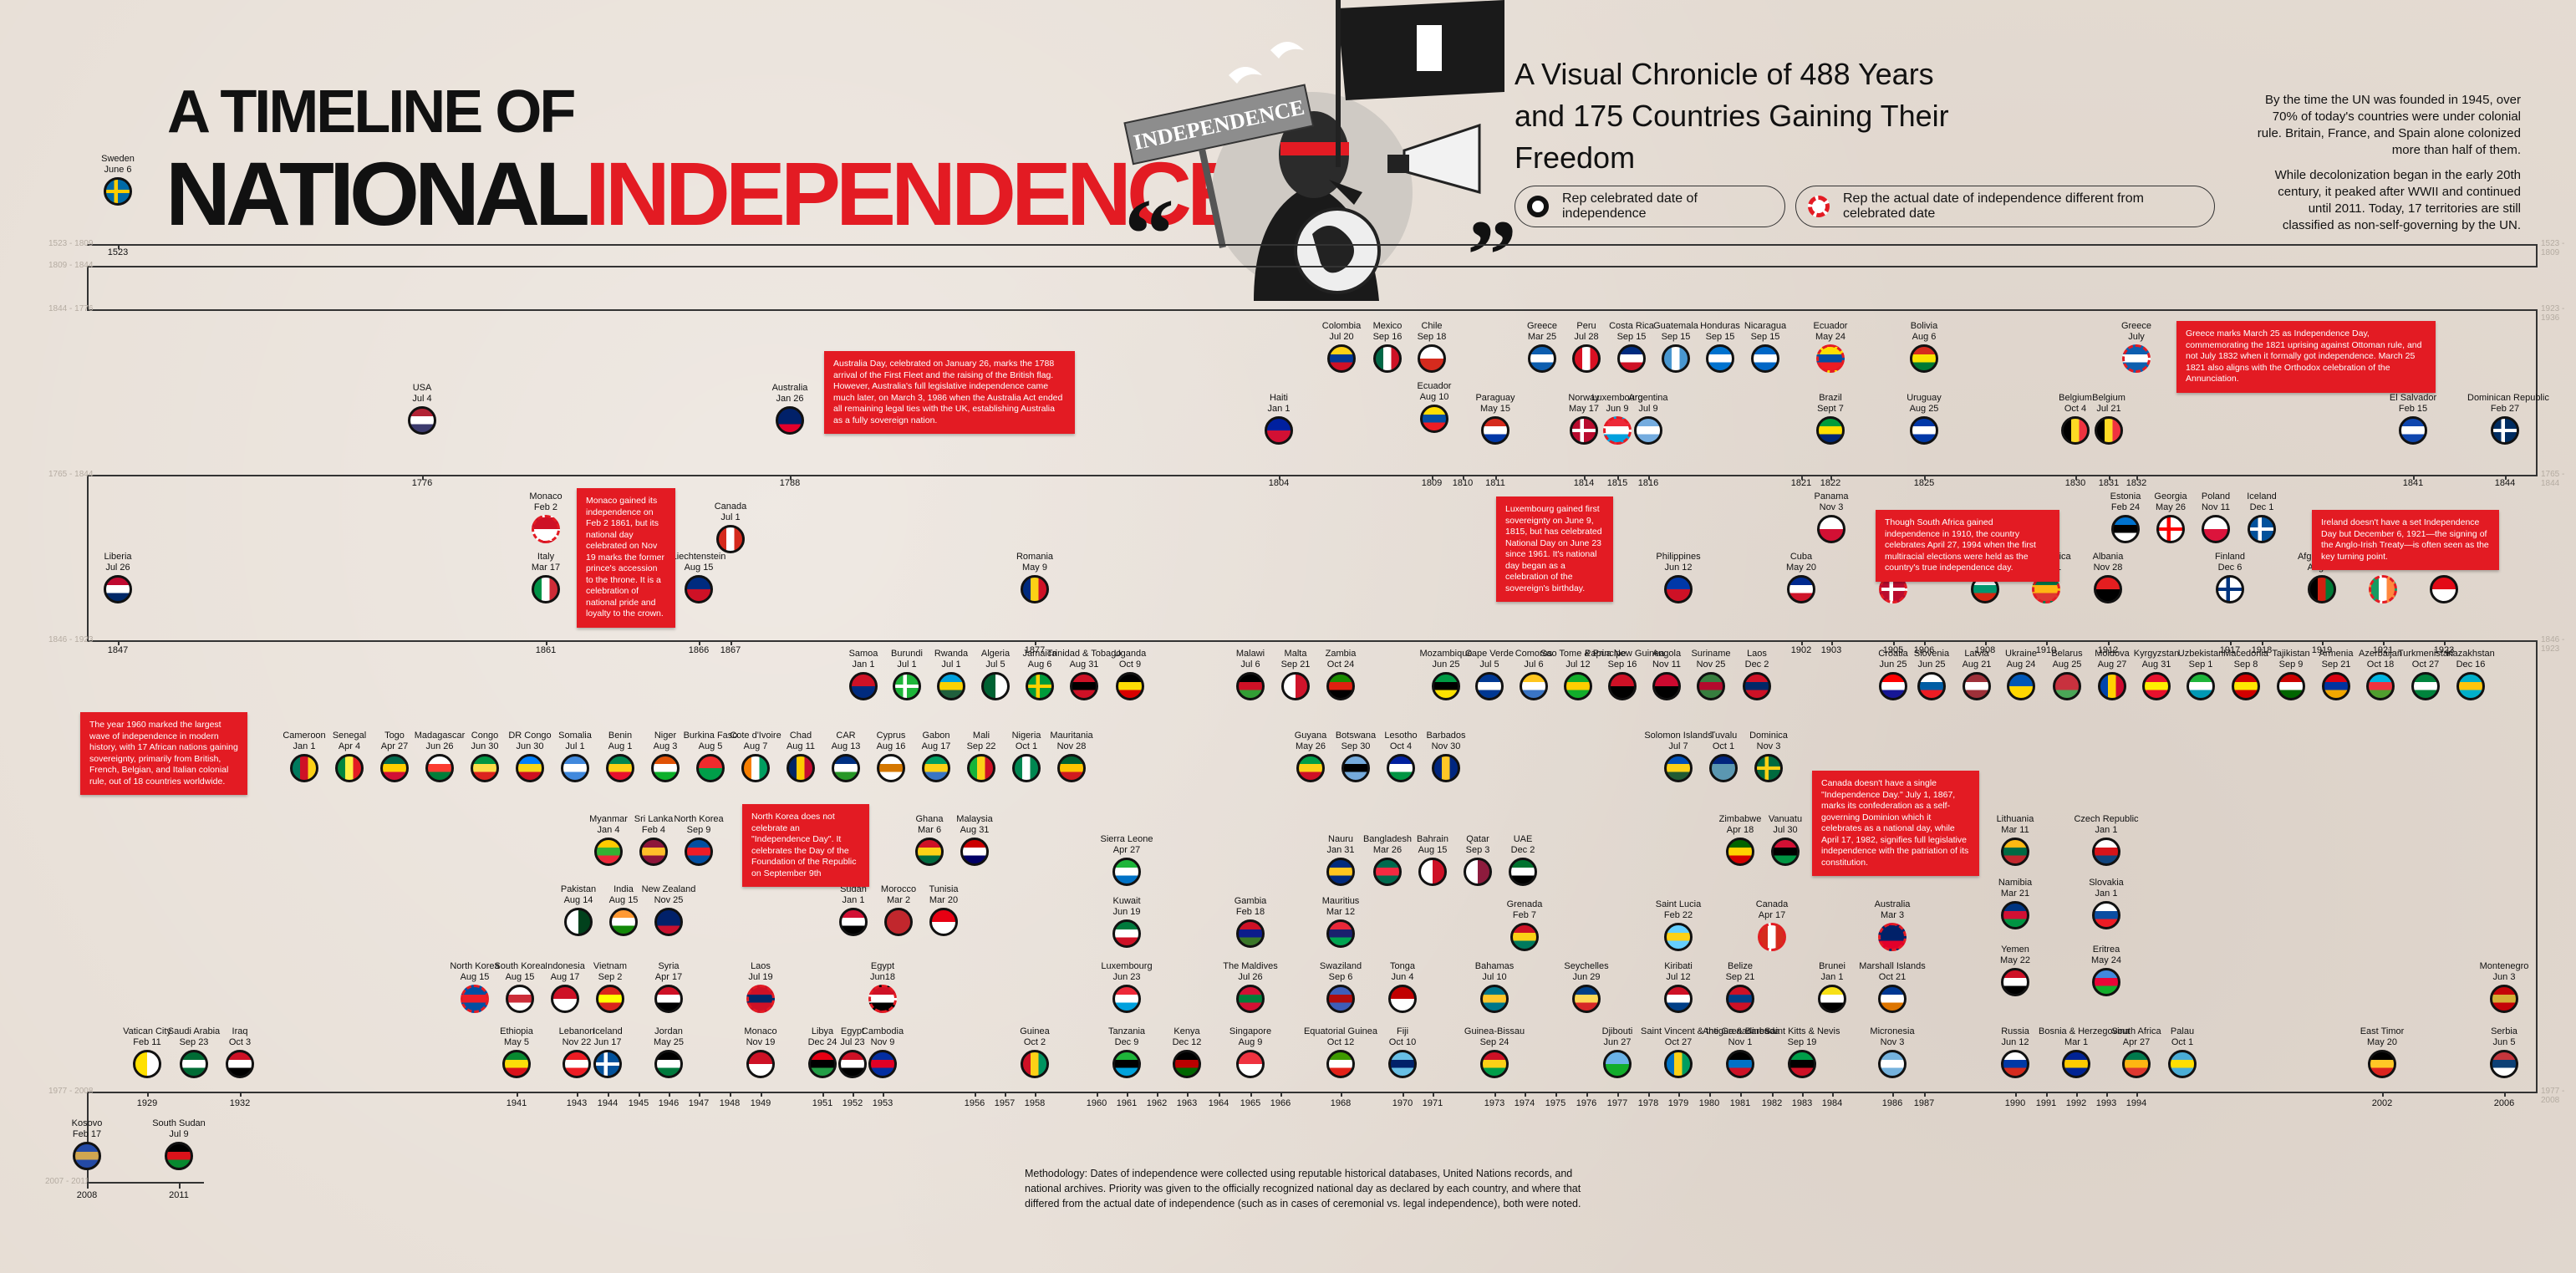 This screenshot has width=2576, height=1273. What do you see at coordinates (610, 987) in the screenshot?
I see `country-event: Vietnam Sep 2` at bounding box center [610, 987].